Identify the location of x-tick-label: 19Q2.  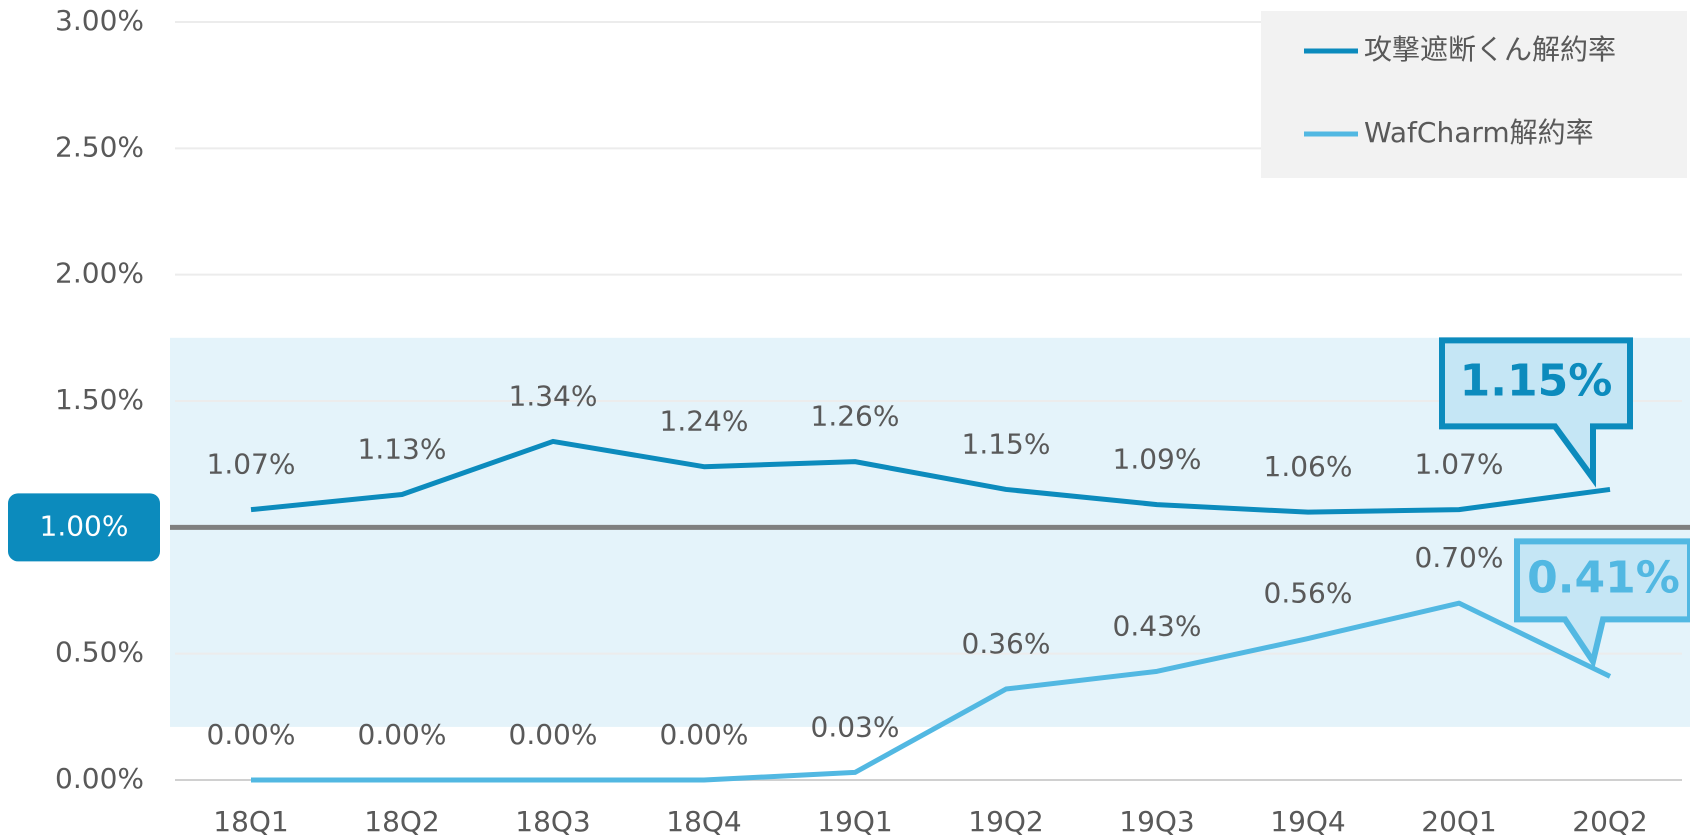
(1005, 821).